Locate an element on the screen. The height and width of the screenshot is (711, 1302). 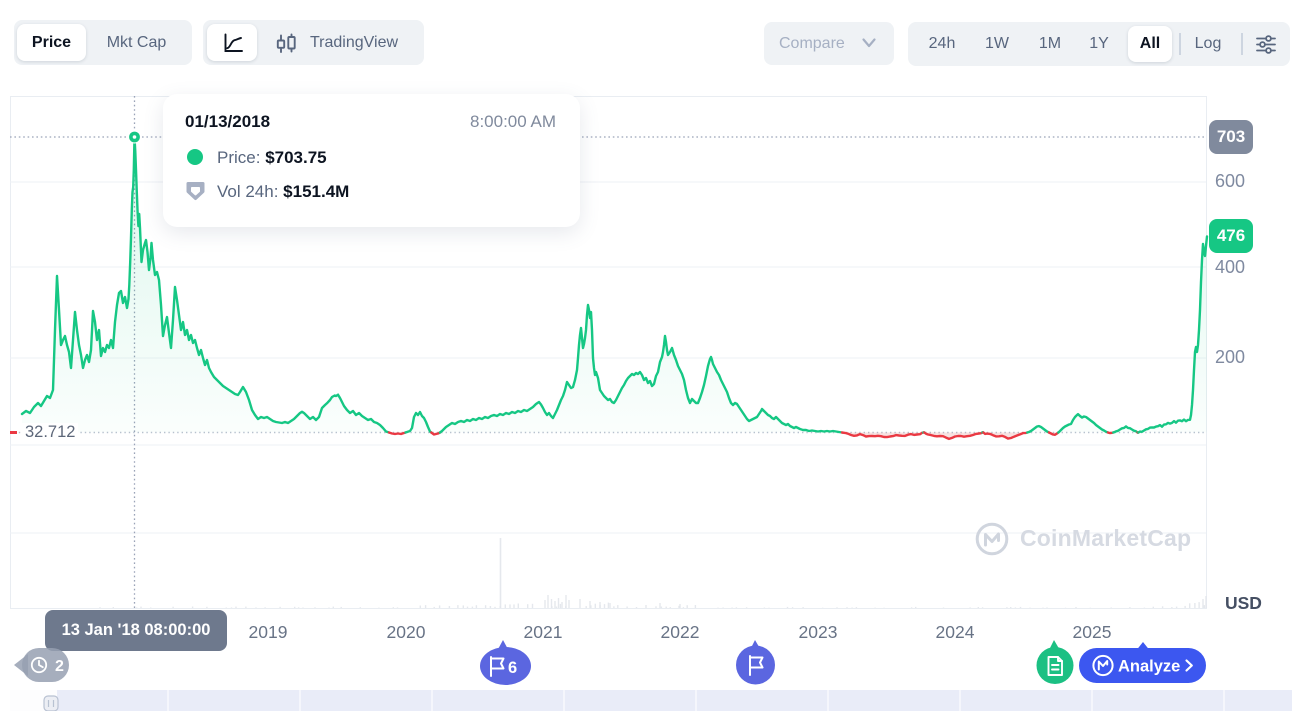
svg-text: Analyze is located at coordinates (1149, 666).